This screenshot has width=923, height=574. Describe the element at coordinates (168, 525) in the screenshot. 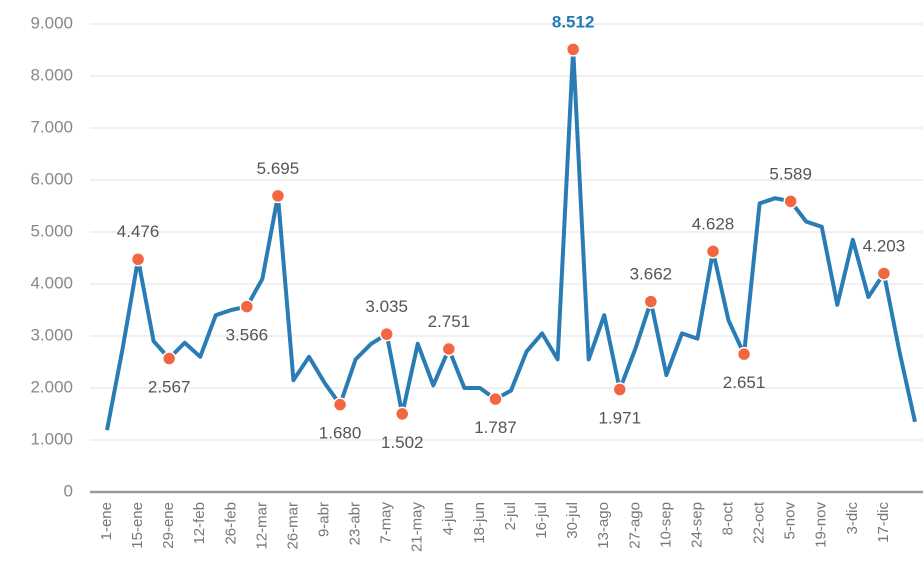

I see `x-tick-label: 29-ene` at that location.